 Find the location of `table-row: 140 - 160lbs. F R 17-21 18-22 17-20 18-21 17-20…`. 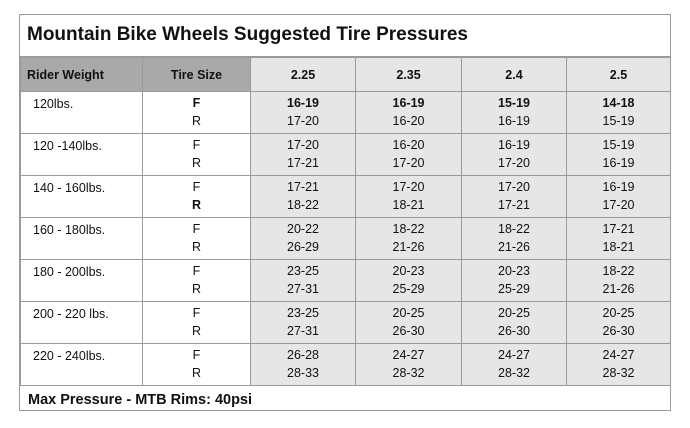

table-row: 140 - 160lbs. F R 17-21 18-22 17-20 18-21 17-20… is located at coordinates (345, 196).